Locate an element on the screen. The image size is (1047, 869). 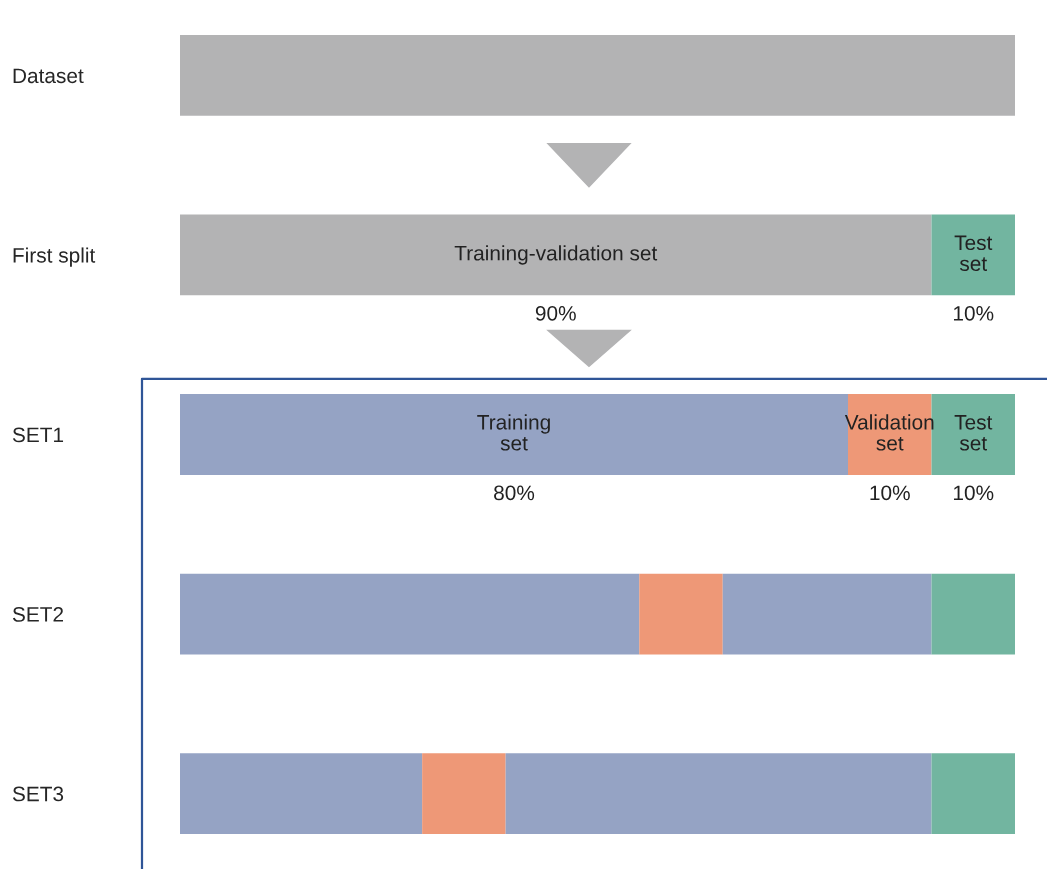
text: Test set is located at coordinates (973, 433).